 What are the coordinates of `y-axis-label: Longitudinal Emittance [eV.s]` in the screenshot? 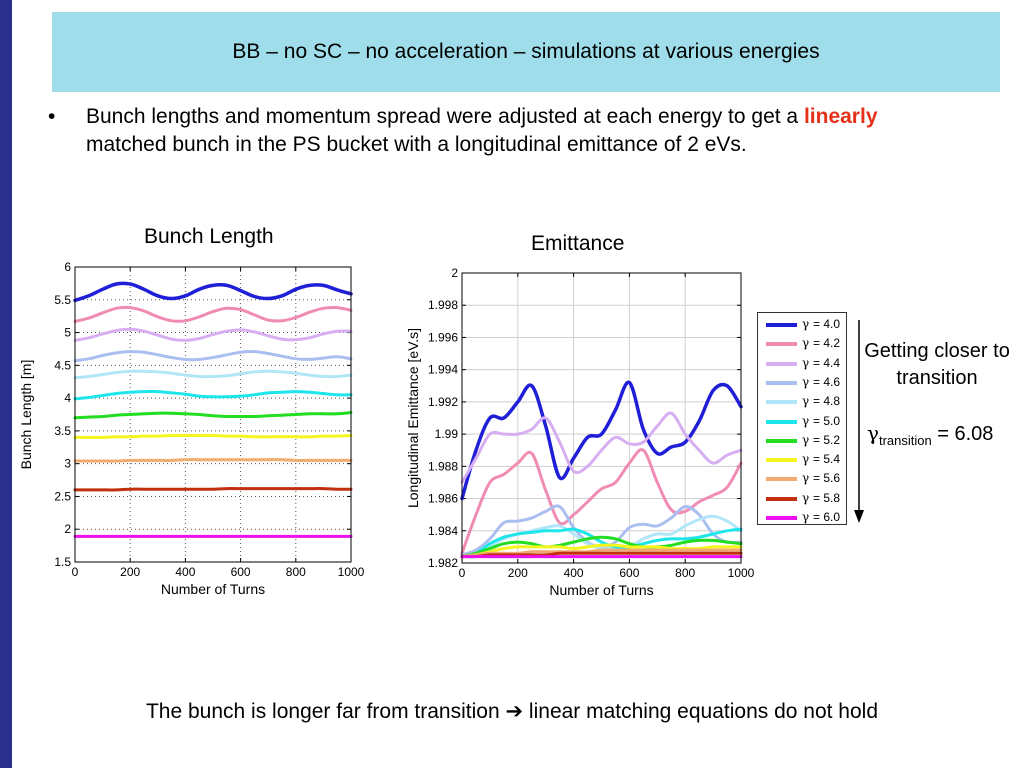 It's located at (413, 418).